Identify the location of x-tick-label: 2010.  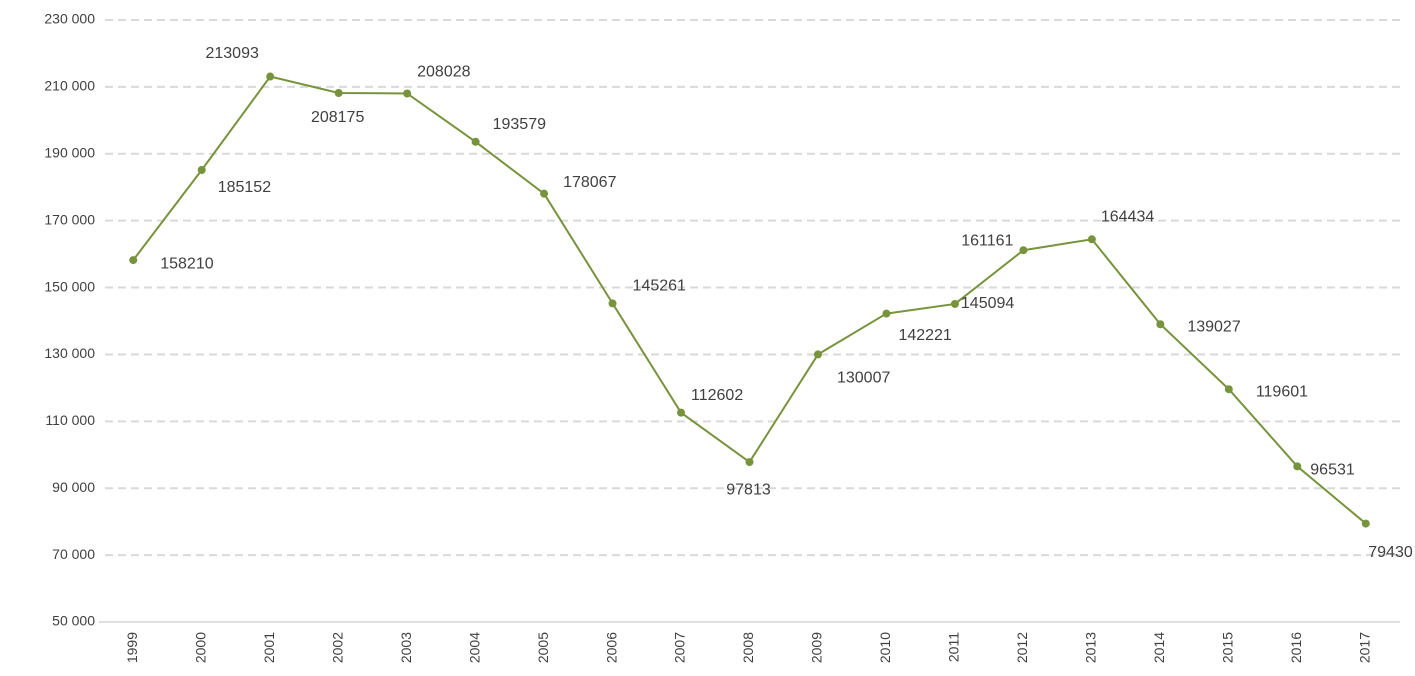
(885, 647).